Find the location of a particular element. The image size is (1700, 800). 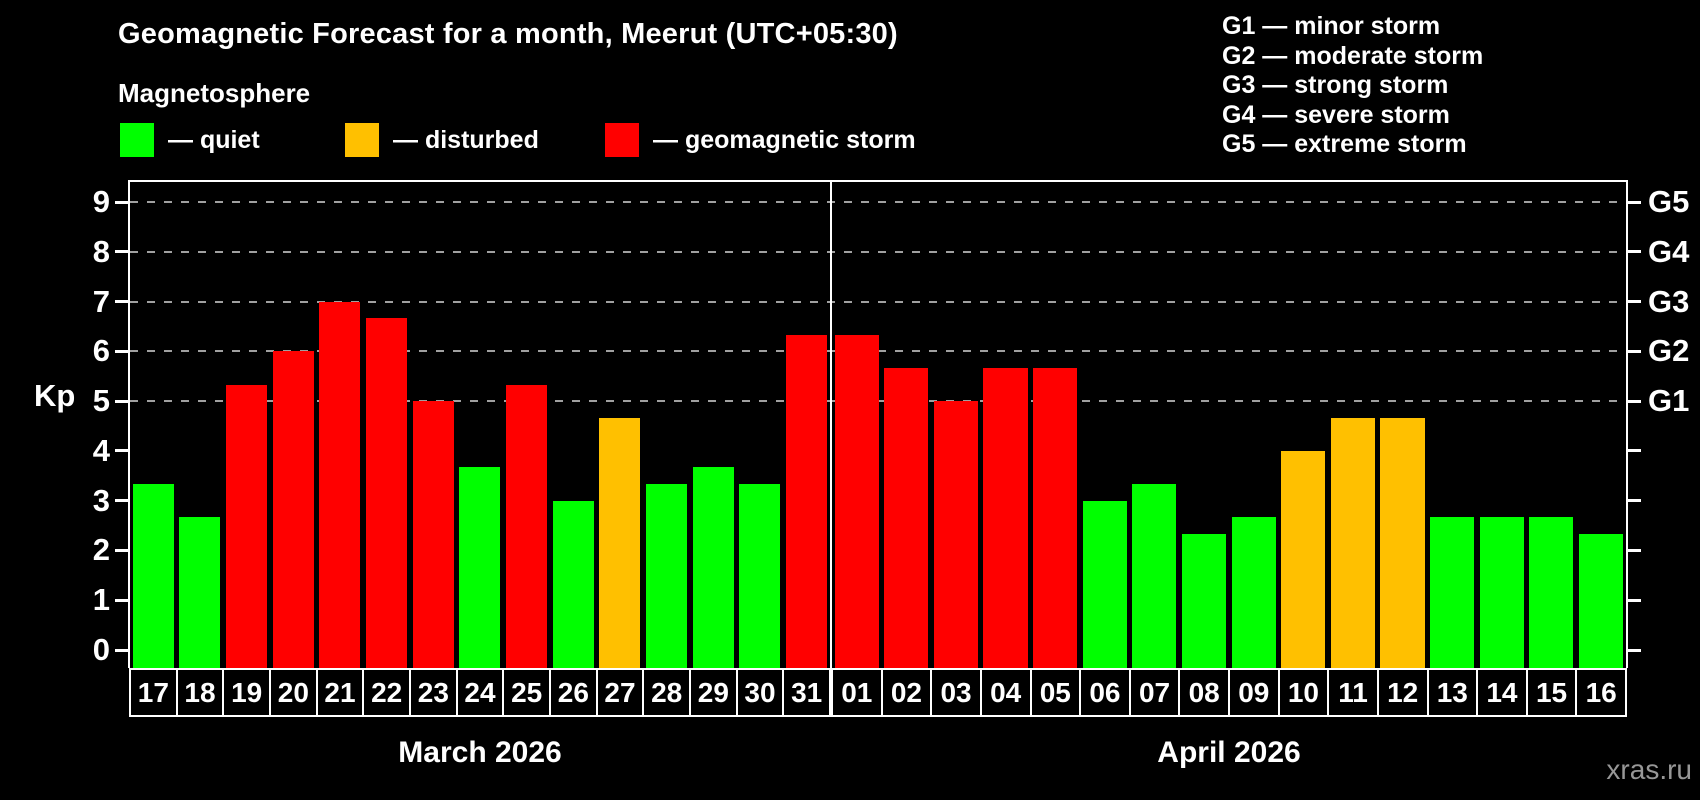

day-label-box: 30 is located at coordinates (760, 692).